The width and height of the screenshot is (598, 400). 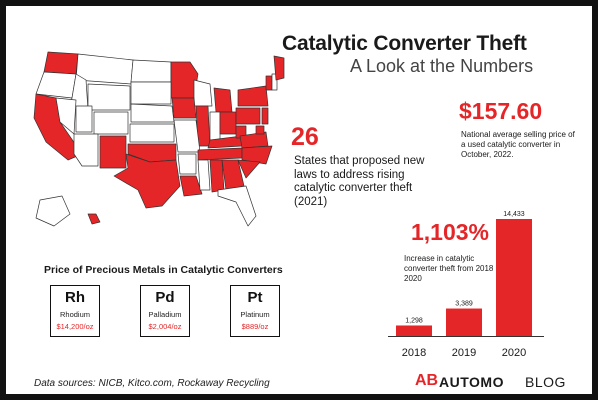 What do you see at coordinates (545, 382) in the screenshot?
I see `logo-word-blog: BLOG` at bounding box center [545, 382].